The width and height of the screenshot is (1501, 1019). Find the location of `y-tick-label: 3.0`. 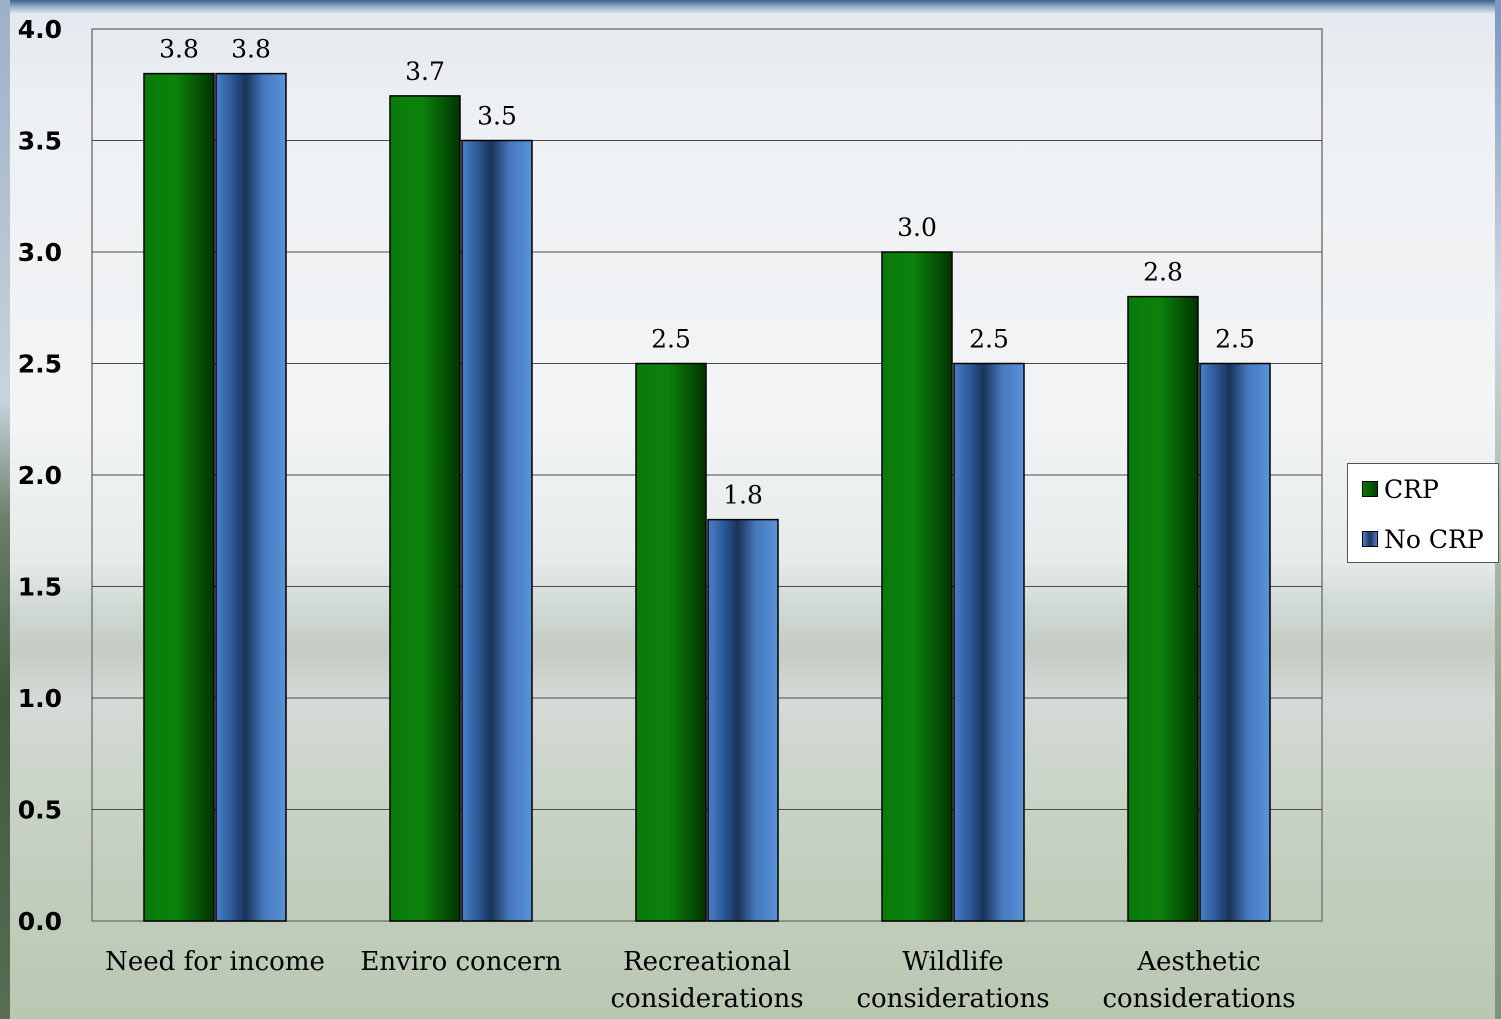

y-tick-label: 3.0 is located at coordinates (40, 252).